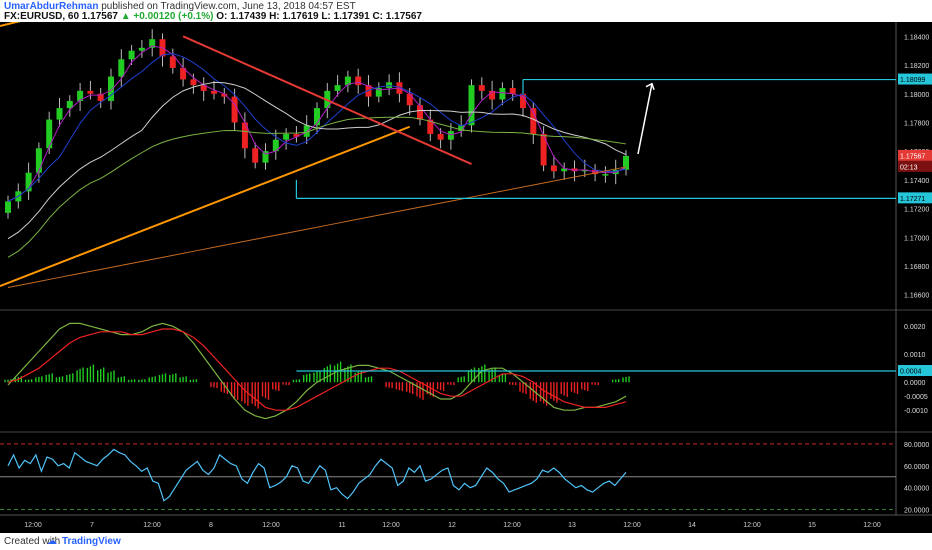  What do you see at coordinates (915, 198) in the screenshot?
I see `support-price-label-bg` at bounding box center [915, 198].